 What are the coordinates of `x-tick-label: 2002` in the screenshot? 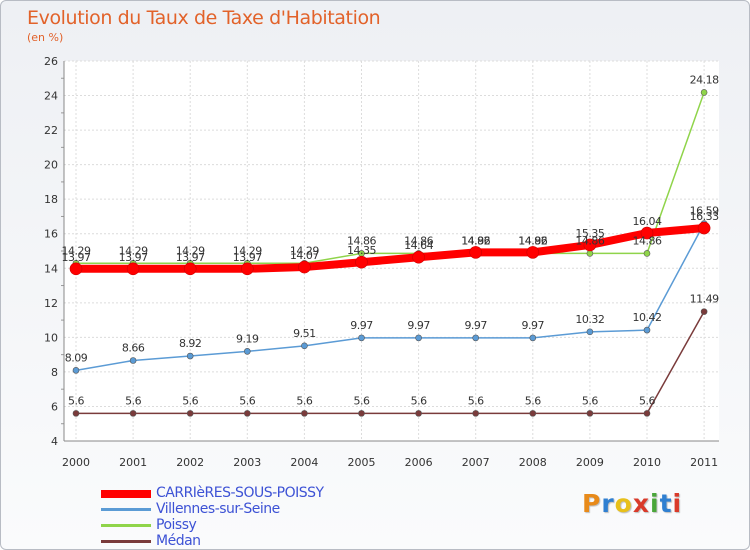 It's located at (190, 462).